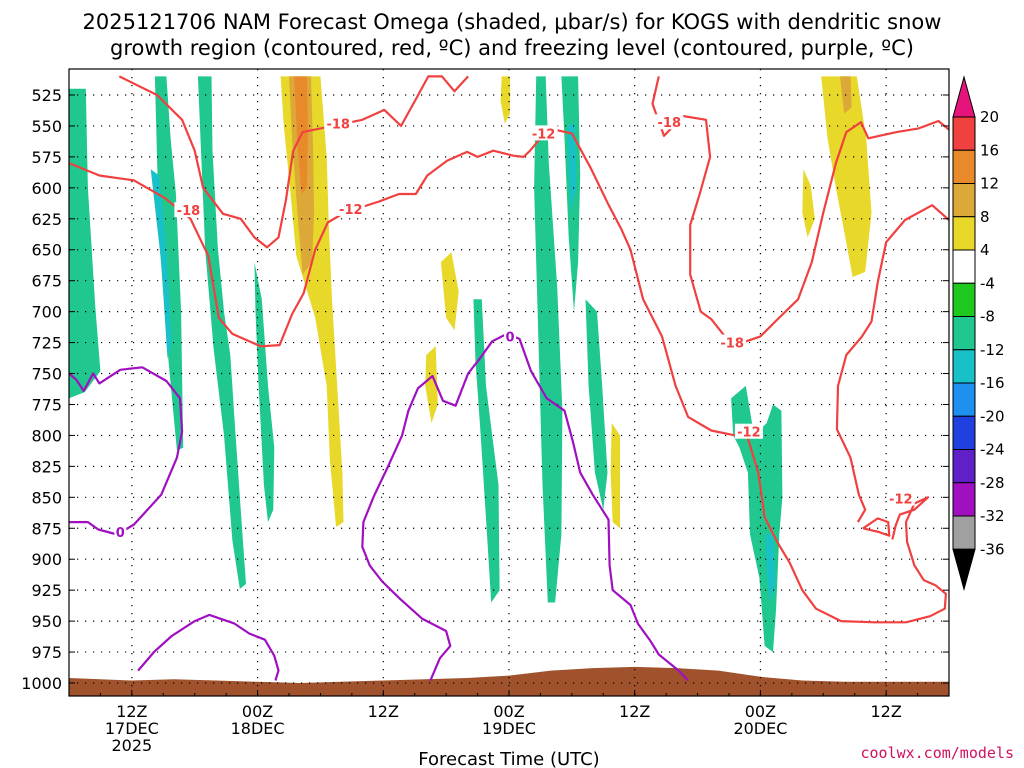 Image resolution: width=1024 pixels, height=768 pixels. I want to click on x-tick-label-3-0: 00Z, so click(508, 711).